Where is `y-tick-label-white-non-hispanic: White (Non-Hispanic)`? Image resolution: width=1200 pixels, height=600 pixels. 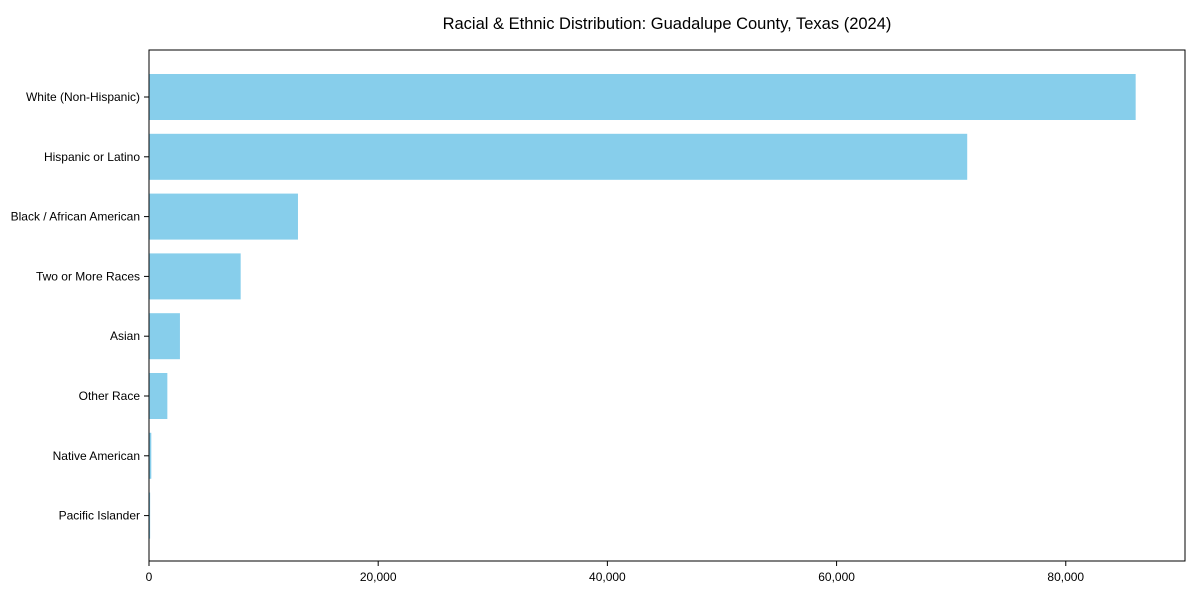 y-tick-label-white-non-hispanic: White (Non-Hispanic) is located at coordinates (83, 97).